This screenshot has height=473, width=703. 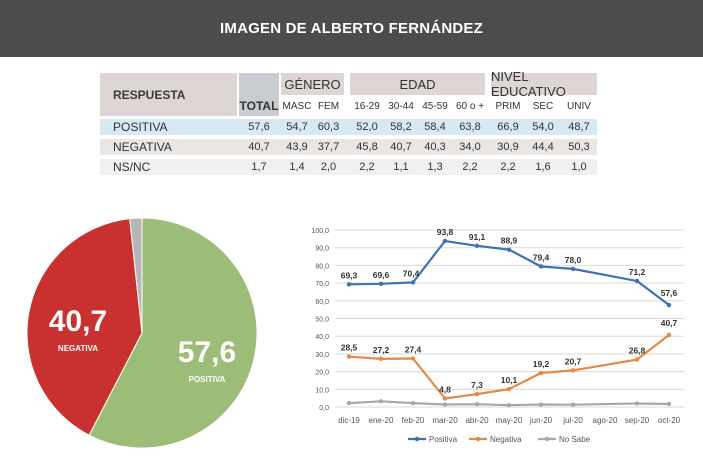 What do you see at coordinates (579, 106) in the screenshot?
I see `subheader-univ: UNIV` at bounding box center [579, 106].